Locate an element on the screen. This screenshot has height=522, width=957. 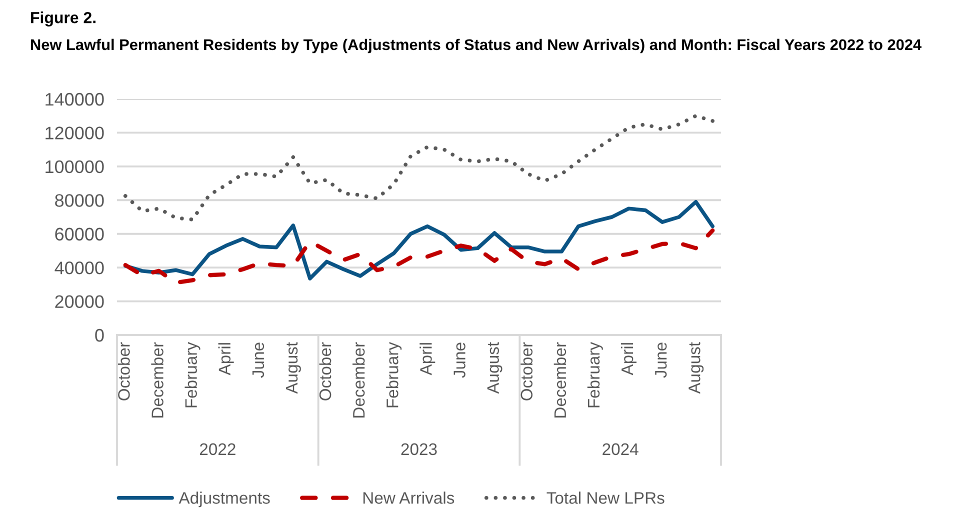
chart-subtitle: New Lawful Permanent Residents by Type (Adjustments of Status and New Arrivals) and Month: Fiscal Years 2022 to 2024 is located at coordinates (476, 46).